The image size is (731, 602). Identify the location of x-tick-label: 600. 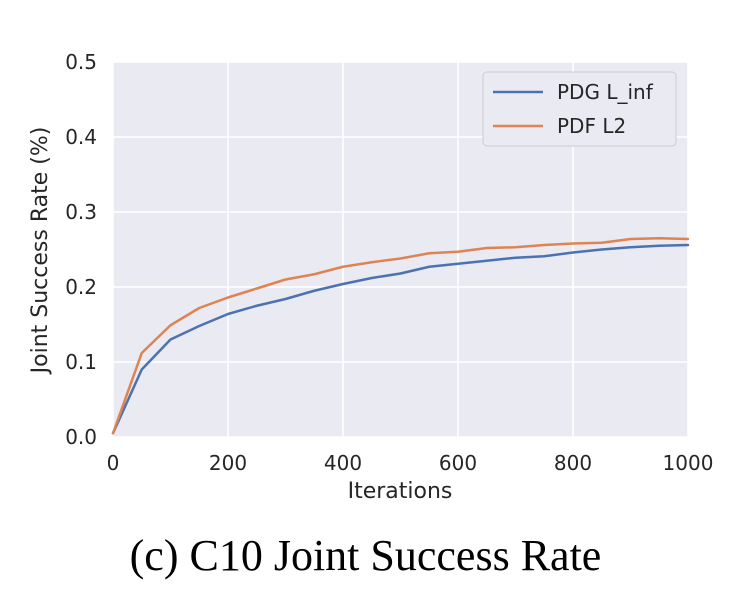
(458, 463).